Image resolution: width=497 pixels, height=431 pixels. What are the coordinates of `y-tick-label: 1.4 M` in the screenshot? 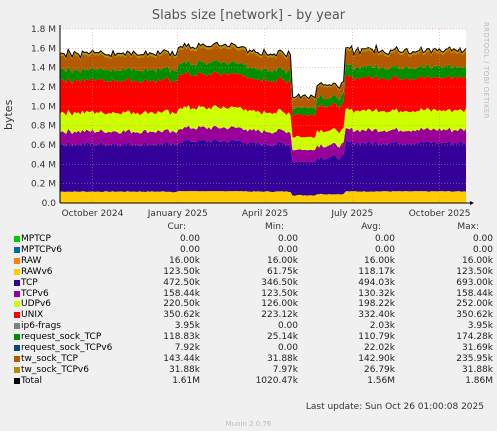 It's located at (43, 69).